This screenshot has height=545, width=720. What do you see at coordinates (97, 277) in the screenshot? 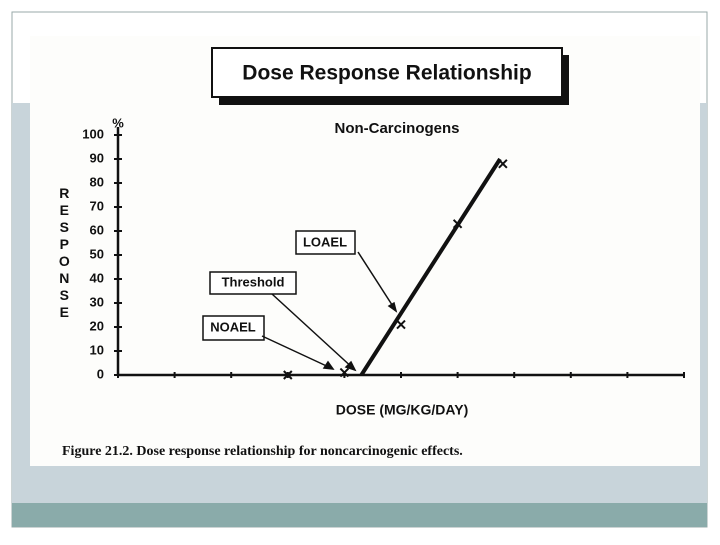
I see `y-tick-label: 40` at bounding box center [97, 277].